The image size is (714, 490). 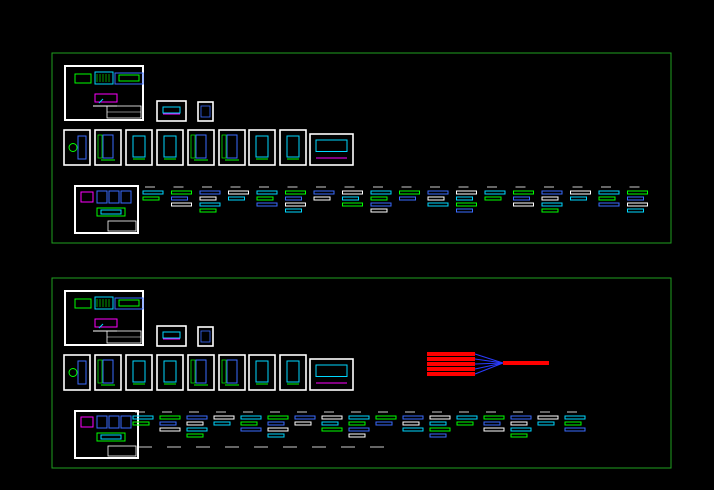 I want to click on cover-sheet, so click(x=104, y=318).